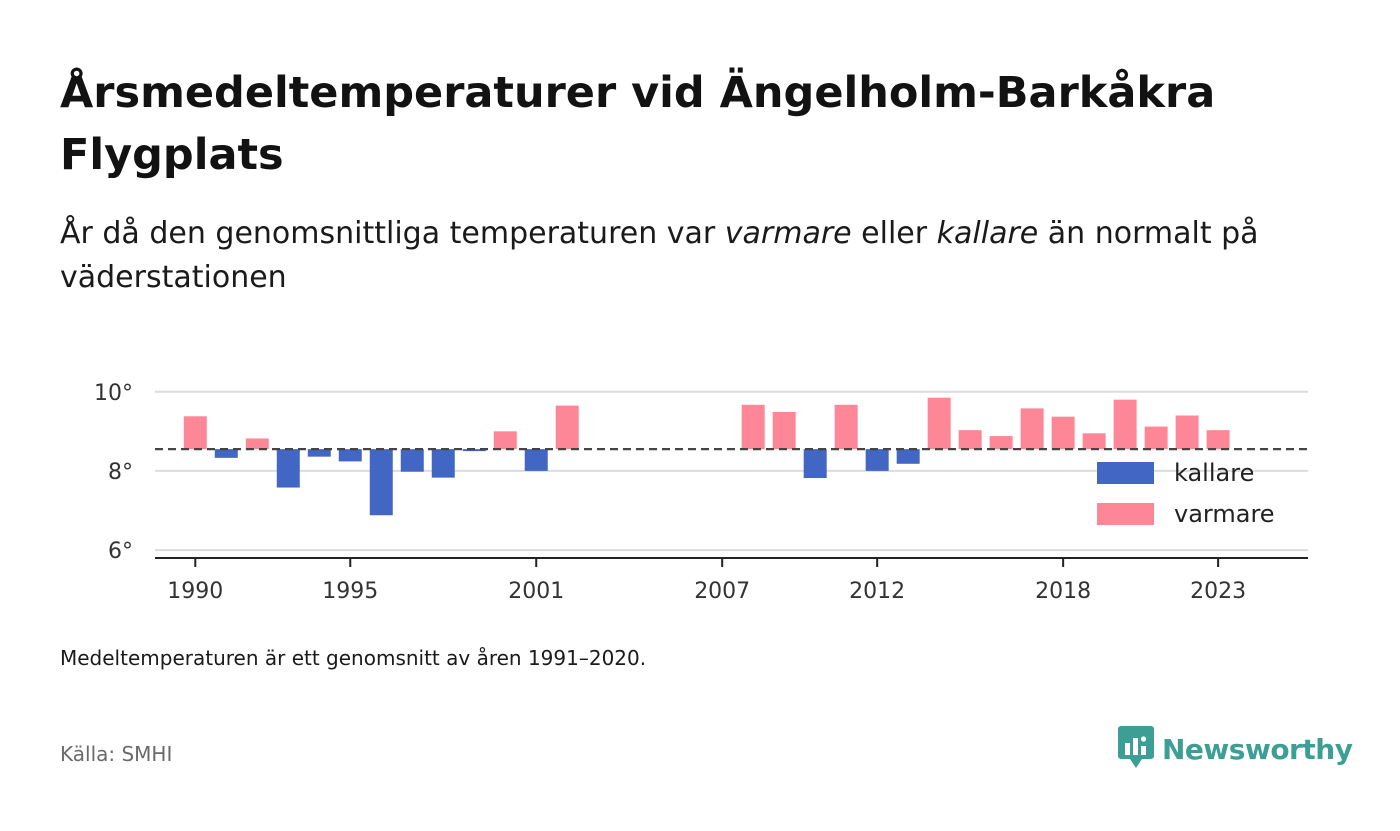  Describe the element at coordinates (1125, 473) in the screenshot. I see `legend-swatch-kallare` at that location.